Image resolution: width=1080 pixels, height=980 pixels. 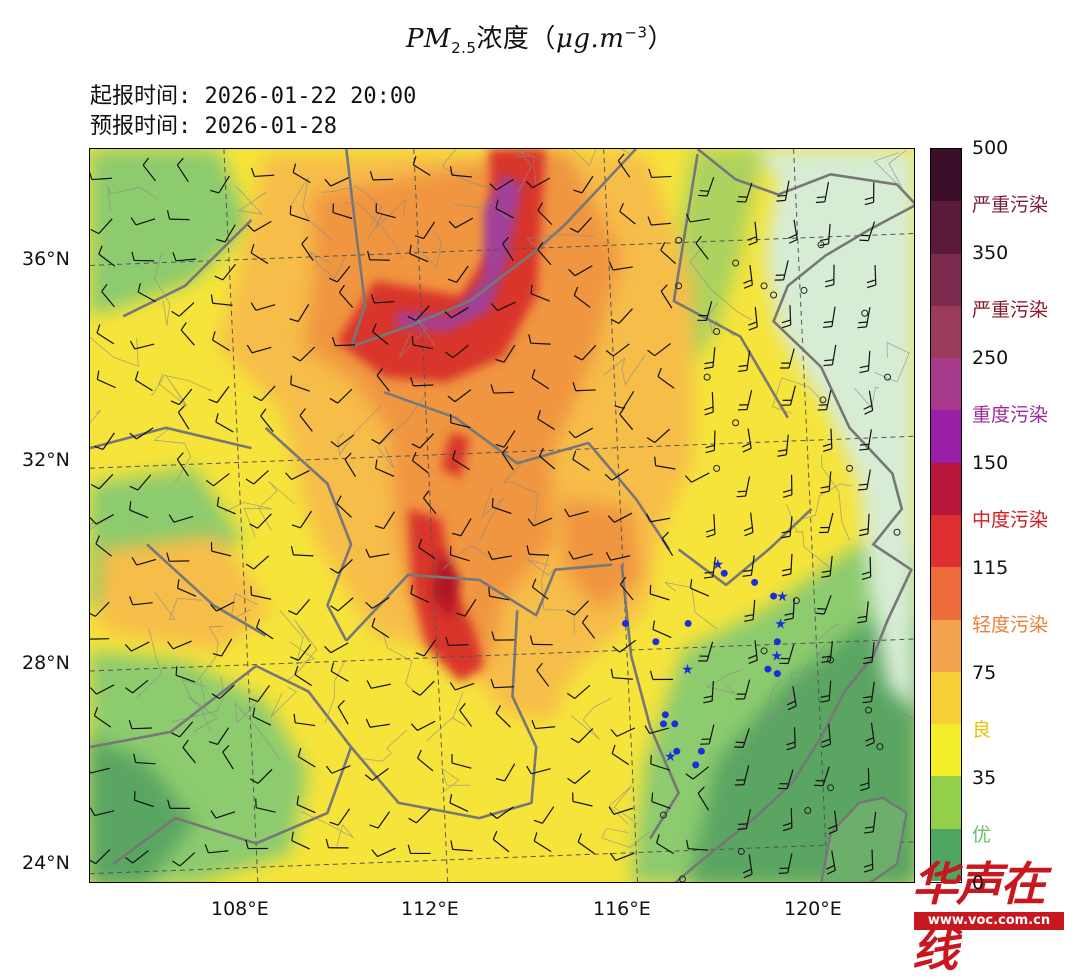 What do you see at coordinates (516, 39) in the screenshot?
I see `title-mid: 浓度（` at bounding box center [516, 39].